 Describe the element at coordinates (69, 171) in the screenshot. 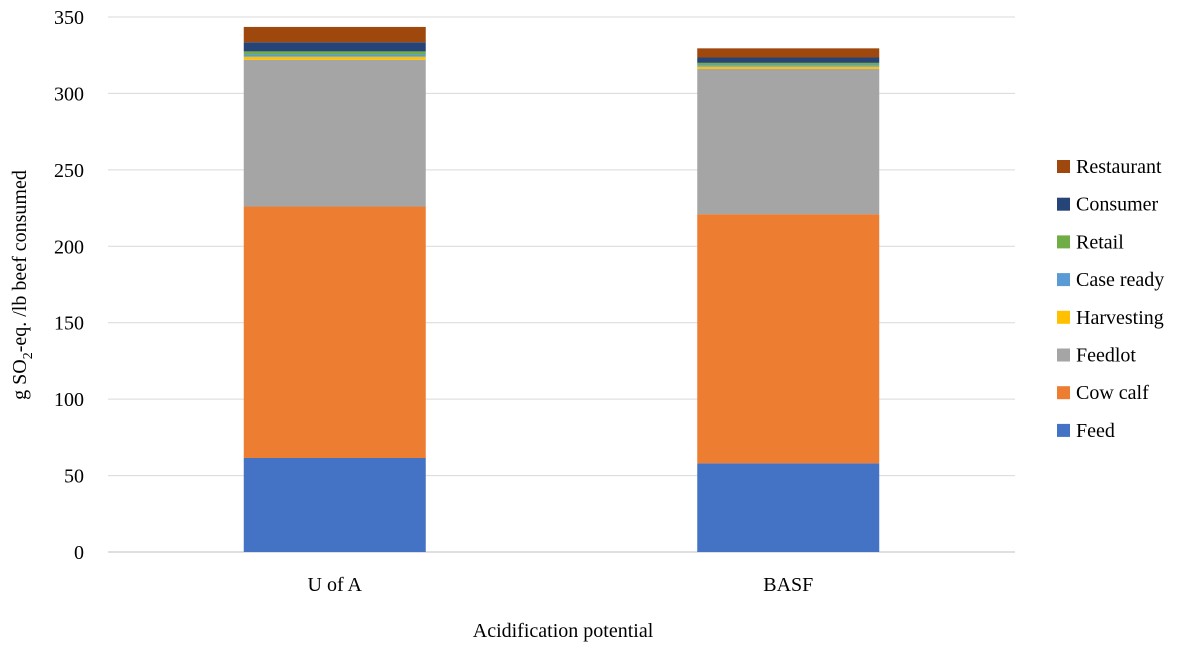

I see `y-tick-label: 250` at that location.